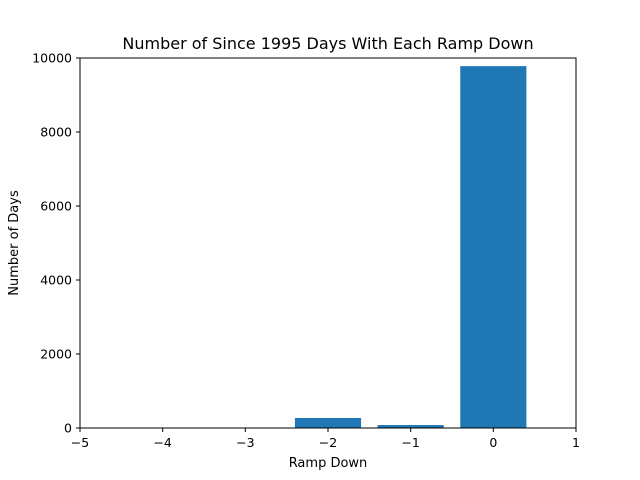  I want to click on x-tick-label: −3, so click(245, 442).